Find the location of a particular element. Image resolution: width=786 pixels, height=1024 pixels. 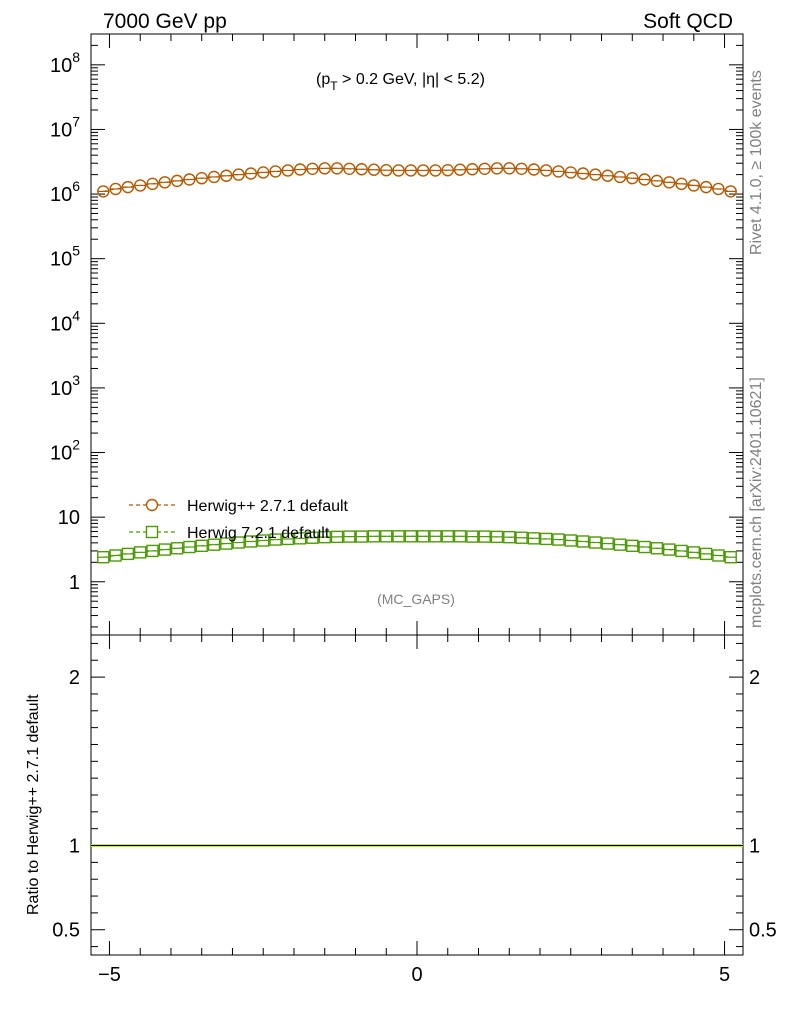

x-tick-label: −5 is located at coordinates (109, 975).